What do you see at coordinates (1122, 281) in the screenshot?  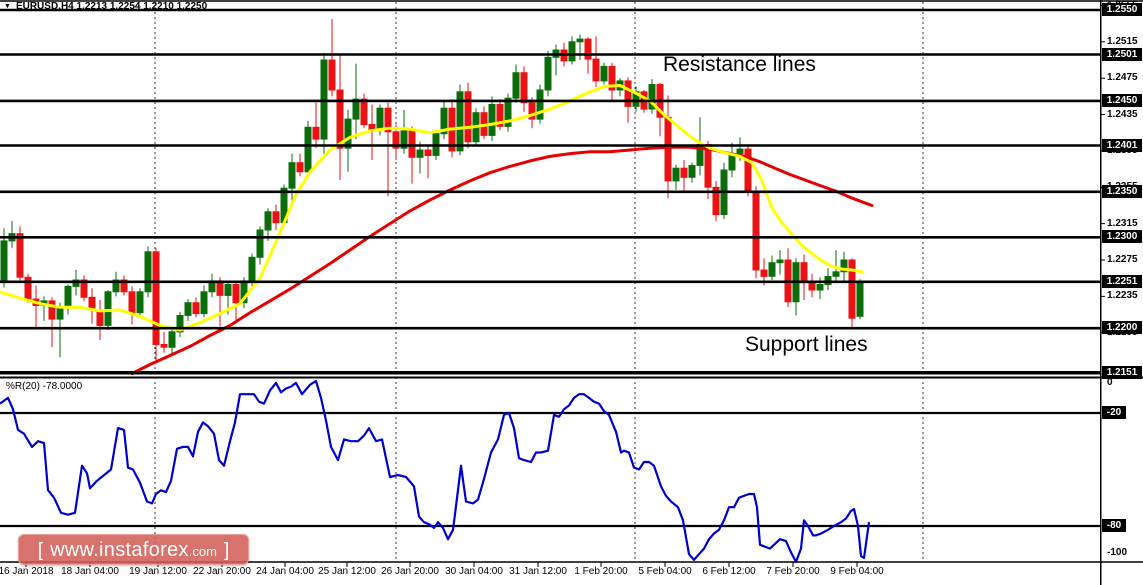 I see `price-line-label: 1.2251` at bounding box center [1122, 281].